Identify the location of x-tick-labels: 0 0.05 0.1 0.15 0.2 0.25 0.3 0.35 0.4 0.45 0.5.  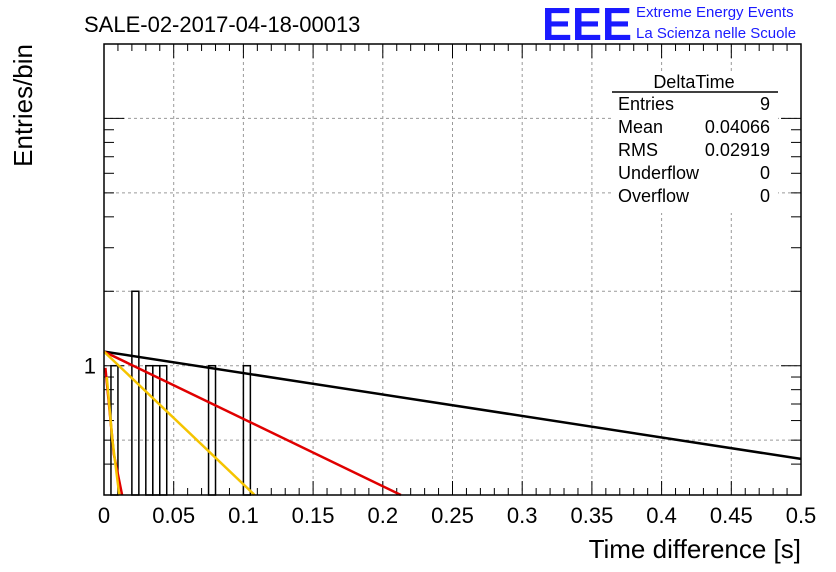
(457, 515).